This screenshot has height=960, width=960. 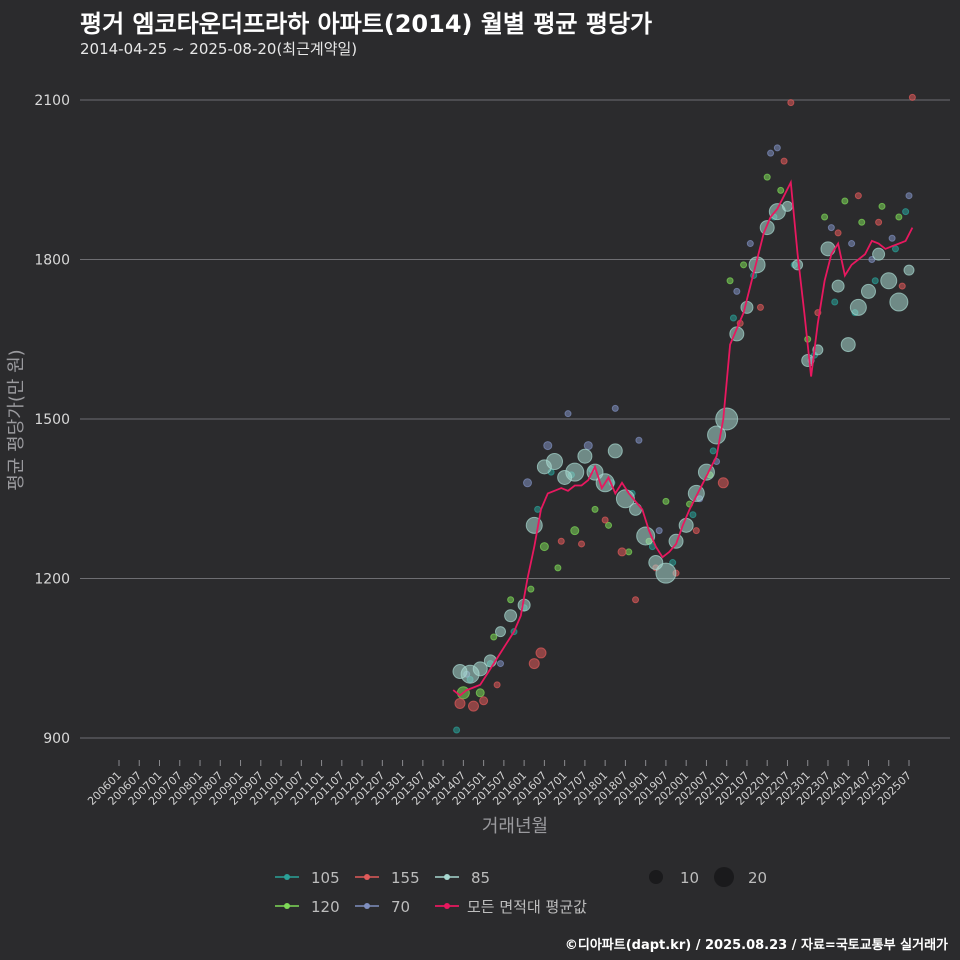 What do you see at coordinates (16, 419) in the screenshot?
I see `y-axis-title: 평균 평당가(만 원)` at bounding box center [16, 419].